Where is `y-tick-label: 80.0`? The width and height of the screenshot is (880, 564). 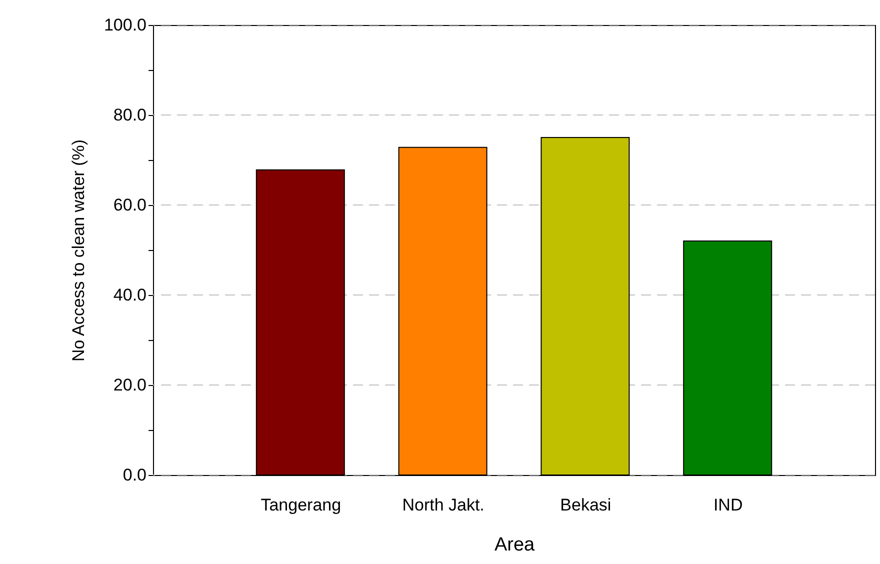 y-tick-label: 80.0 is located at coordinates (129, 115).